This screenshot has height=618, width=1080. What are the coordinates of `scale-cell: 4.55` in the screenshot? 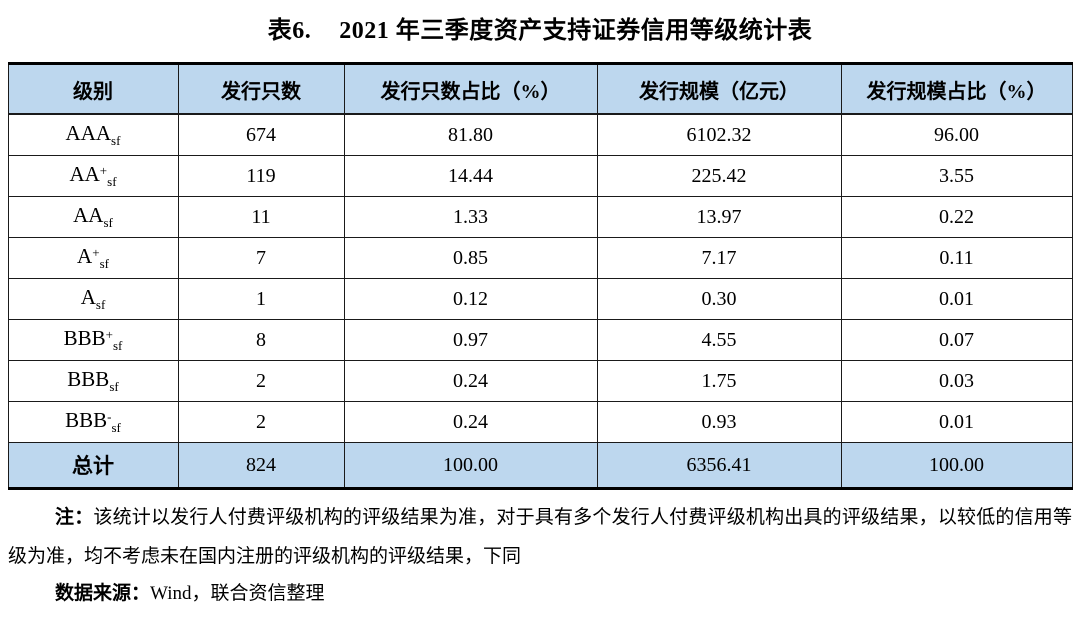 It's located at (719, 340).